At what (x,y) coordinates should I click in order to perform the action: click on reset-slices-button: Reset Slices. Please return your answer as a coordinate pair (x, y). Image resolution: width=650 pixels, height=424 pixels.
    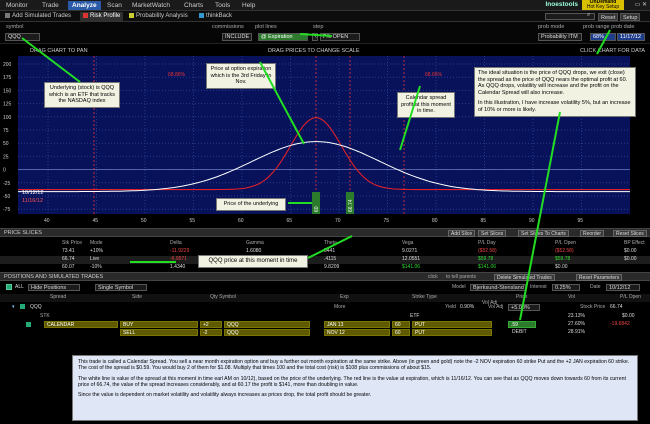
    Looking at the image, I should click on (630, 233).